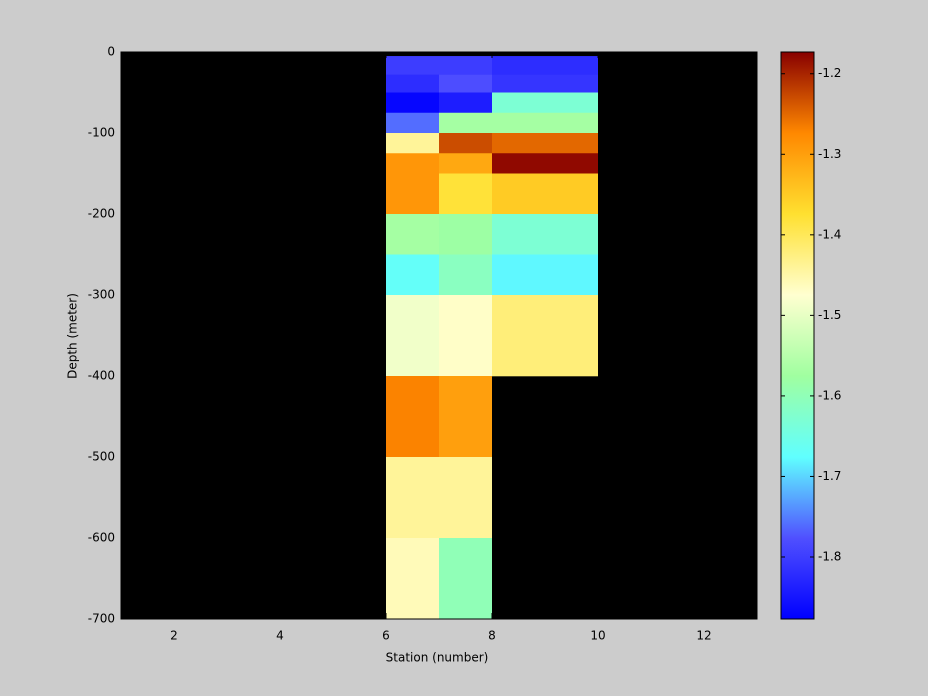  I want to click on x-tick-label: 8, so click(492, 636).